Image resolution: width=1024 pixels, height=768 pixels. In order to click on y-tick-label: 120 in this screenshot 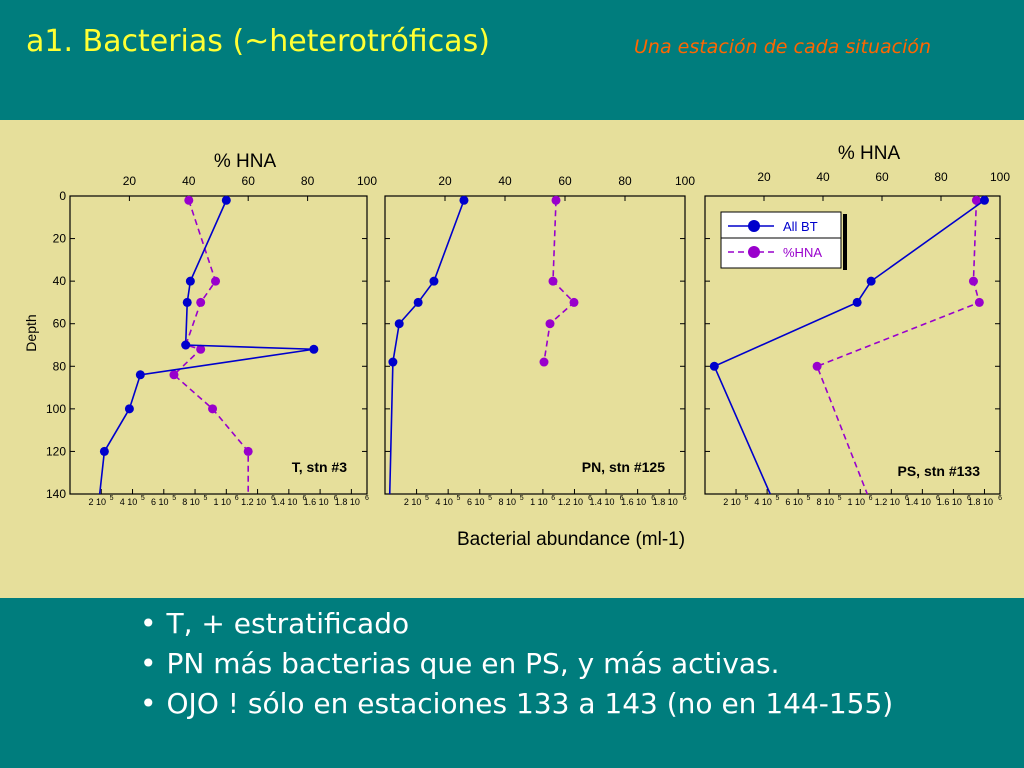, I will do `click(56, 451)`.